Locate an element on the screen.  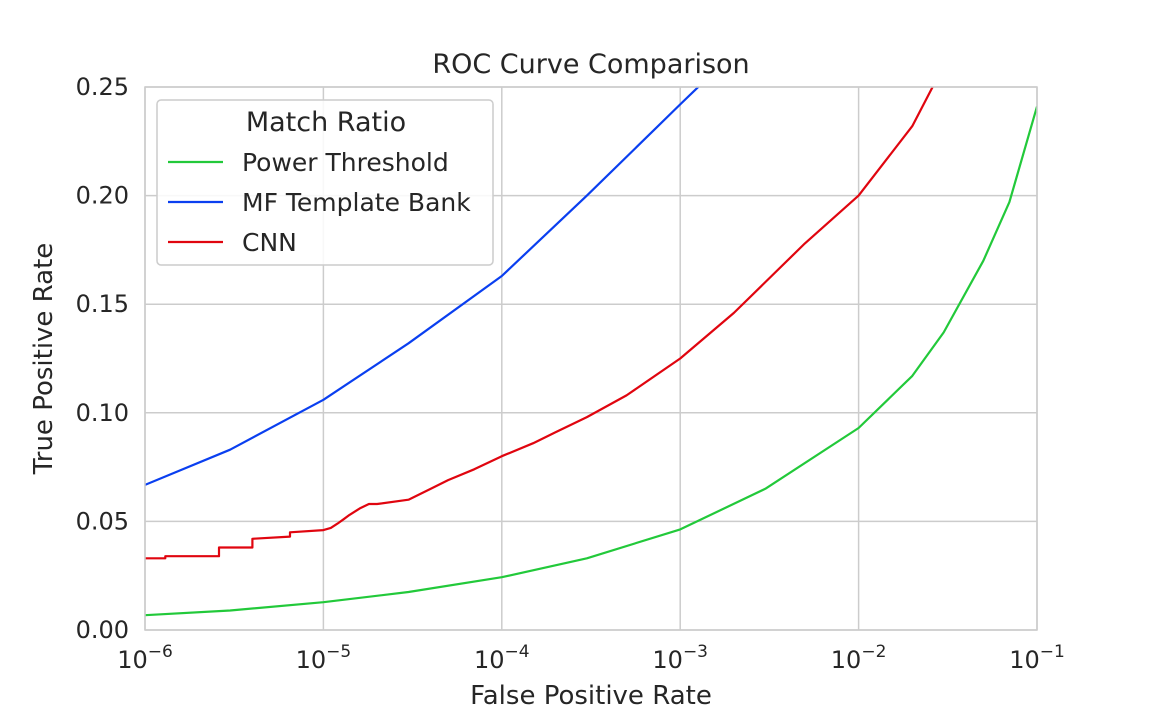
x-tick-label: 10⁻³ is located at coordinates (680, 658).